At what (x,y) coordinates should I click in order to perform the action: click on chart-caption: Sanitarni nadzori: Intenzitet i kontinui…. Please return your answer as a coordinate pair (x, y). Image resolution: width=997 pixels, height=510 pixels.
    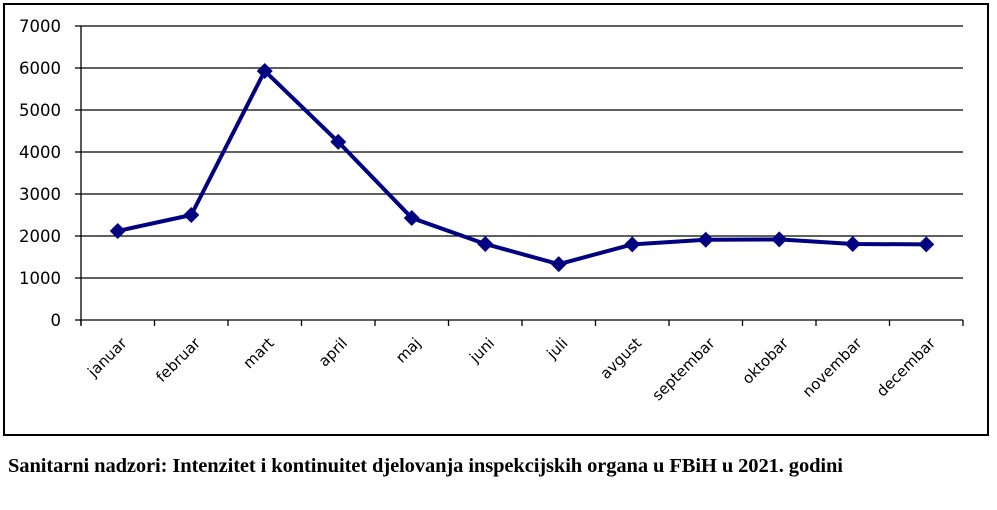
    Looking at the image, I should click on (425, 466).